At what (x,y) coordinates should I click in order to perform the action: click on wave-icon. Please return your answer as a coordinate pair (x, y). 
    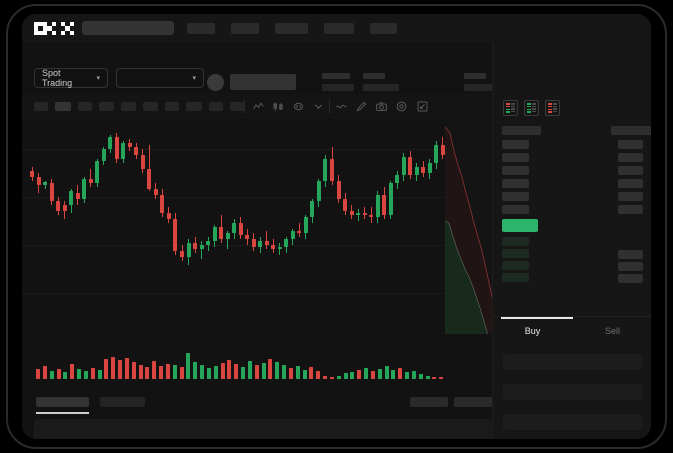
    Looking at the image, I should click on (341, 106).